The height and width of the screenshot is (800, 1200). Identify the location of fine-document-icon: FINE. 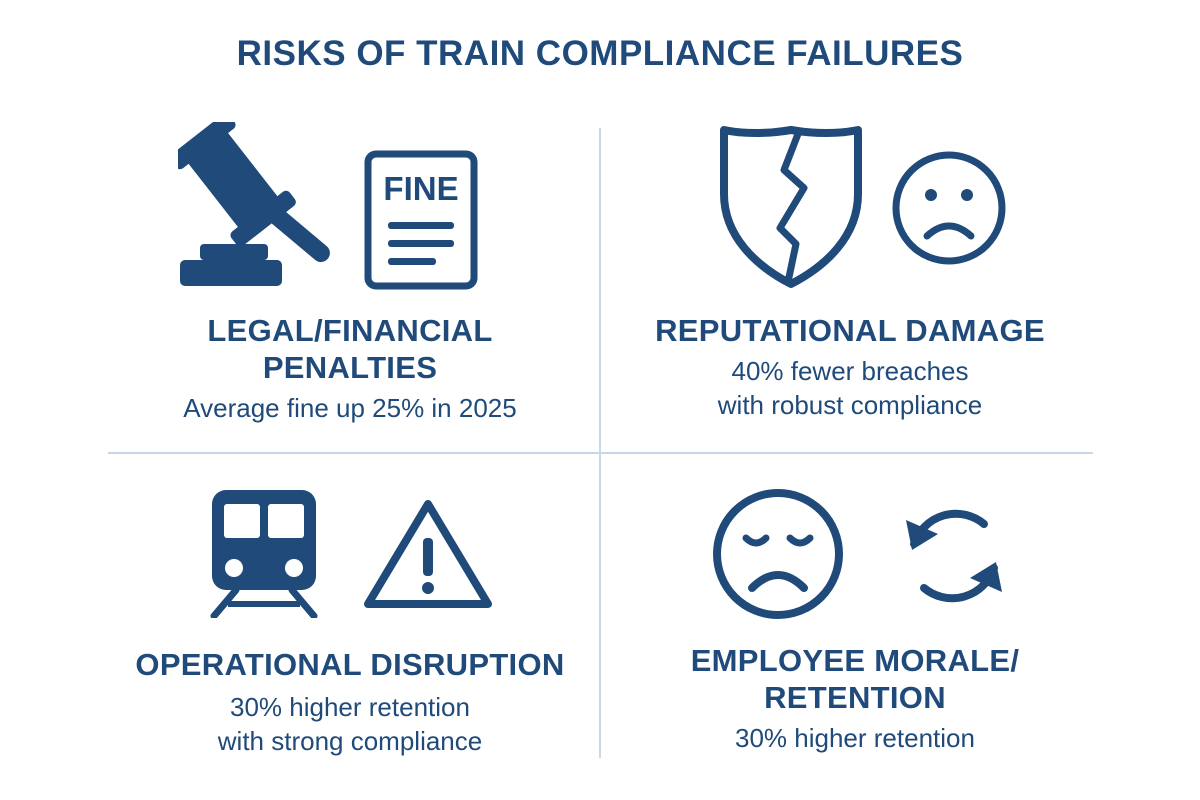
(421, 220).